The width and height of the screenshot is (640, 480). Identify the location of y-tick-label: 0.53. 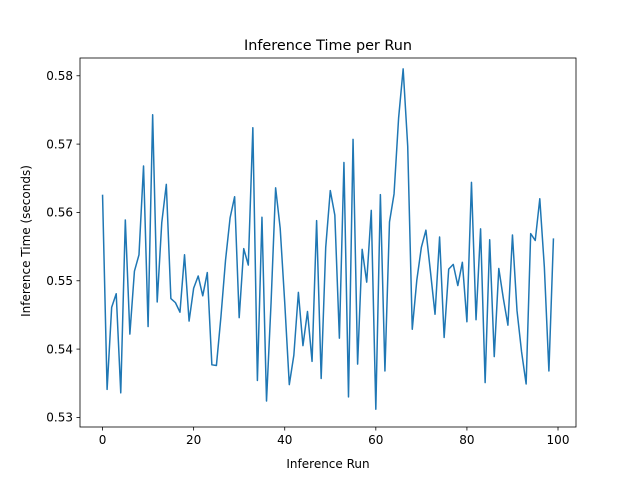
(59, 418).